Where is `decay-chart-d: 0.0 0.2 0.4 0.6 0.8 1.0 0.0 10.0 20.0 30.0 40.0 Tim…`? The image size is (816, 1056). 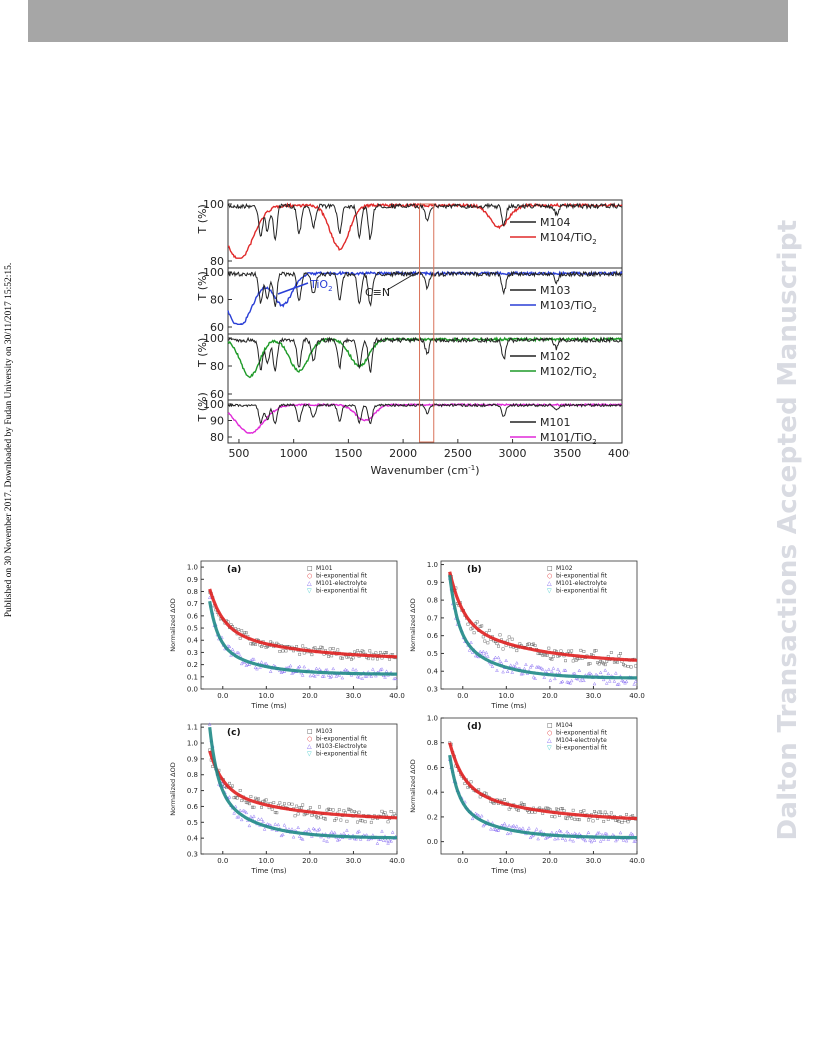
decay-chart-d: 0.0 0.2 0.4 0.6 0.8 1.0 0.0 10.0 20.0 30.0 40.0 Tim… is located at coordinates (527, 795).